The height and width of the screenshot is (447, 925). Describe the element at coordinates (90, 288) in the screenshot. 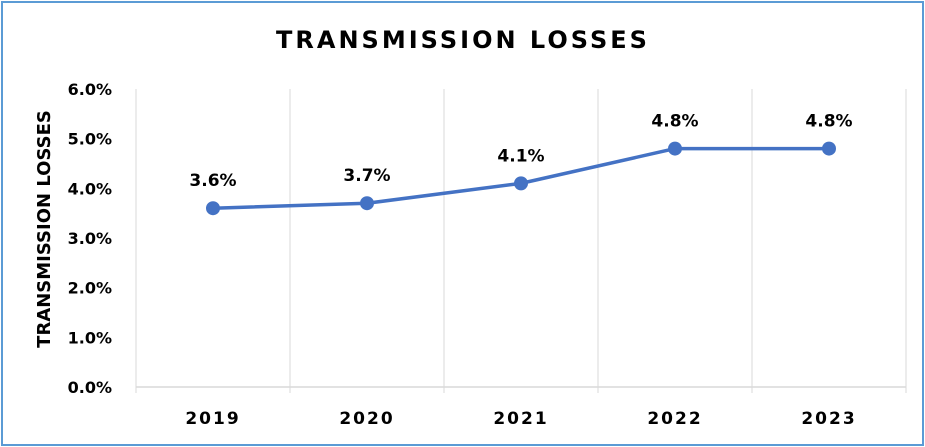

I see `y-tick-label: 2.0%` at that location.